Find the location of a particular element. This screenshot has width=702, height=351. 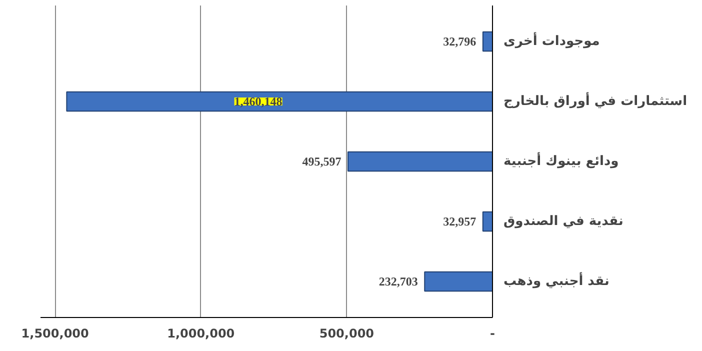

data-label: 232,703 is located at coordinates (398, 281).